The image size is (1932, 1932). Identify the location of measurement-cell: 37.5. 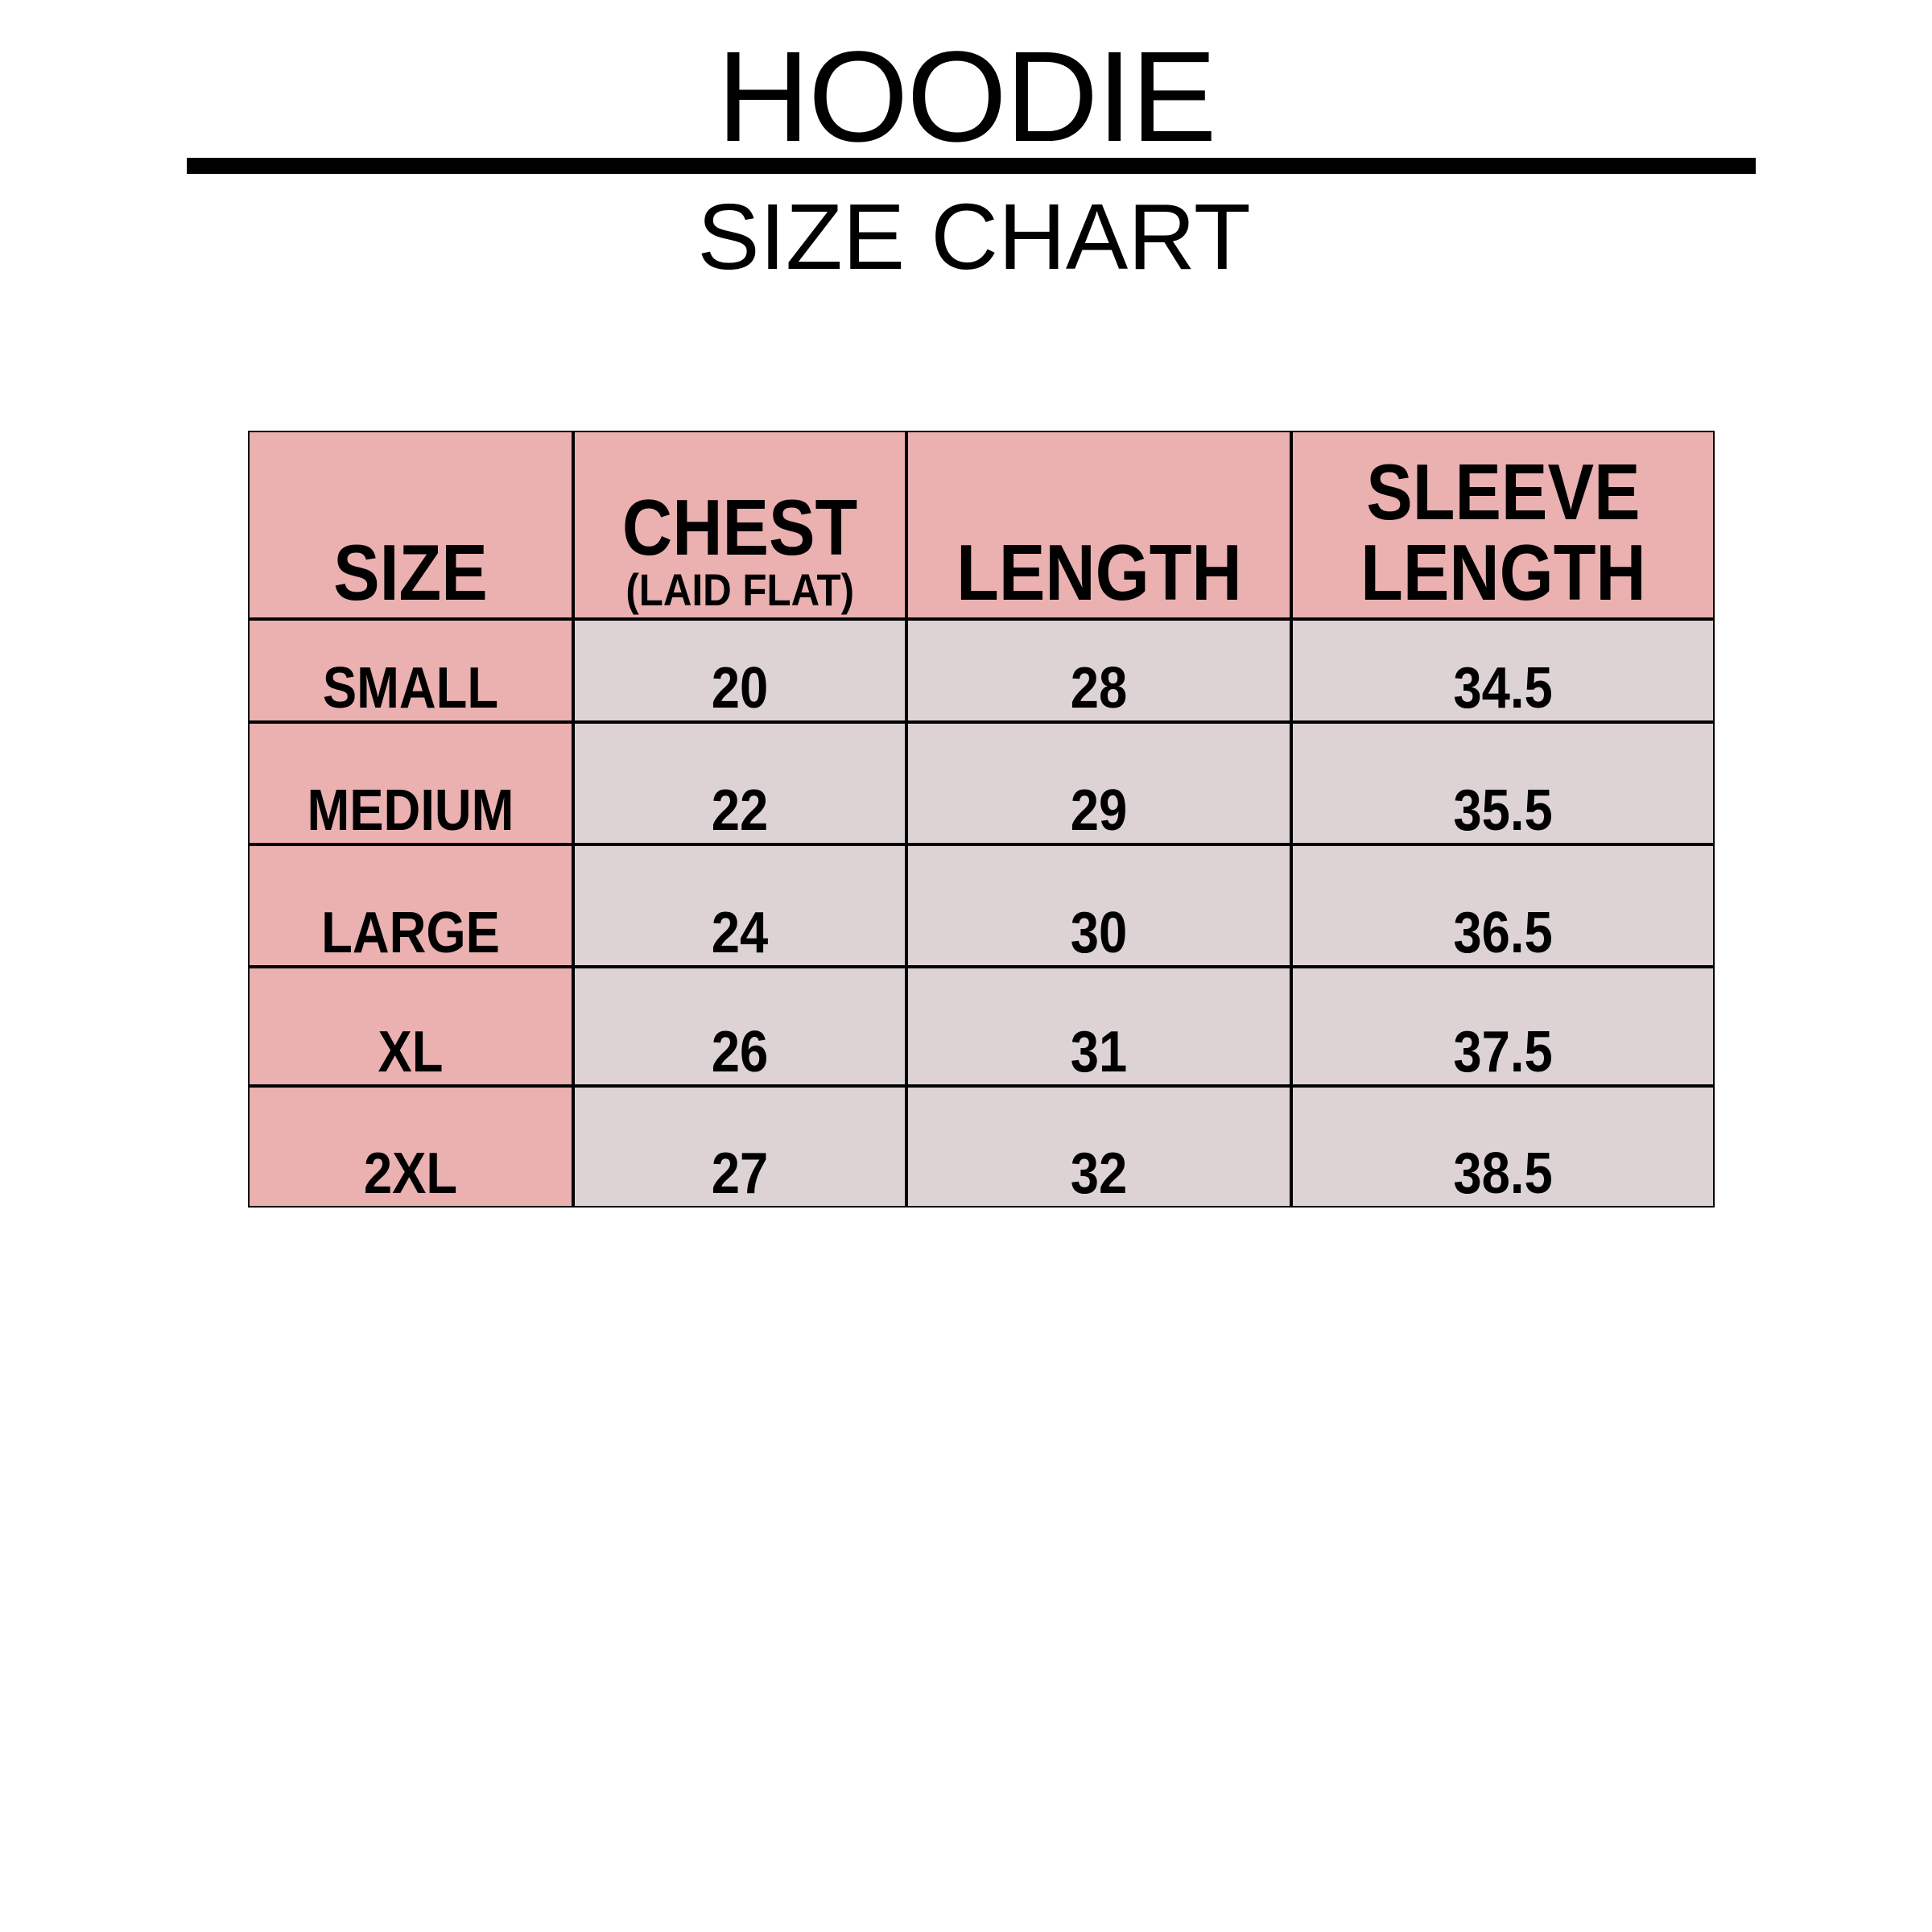
(1503, 1026).